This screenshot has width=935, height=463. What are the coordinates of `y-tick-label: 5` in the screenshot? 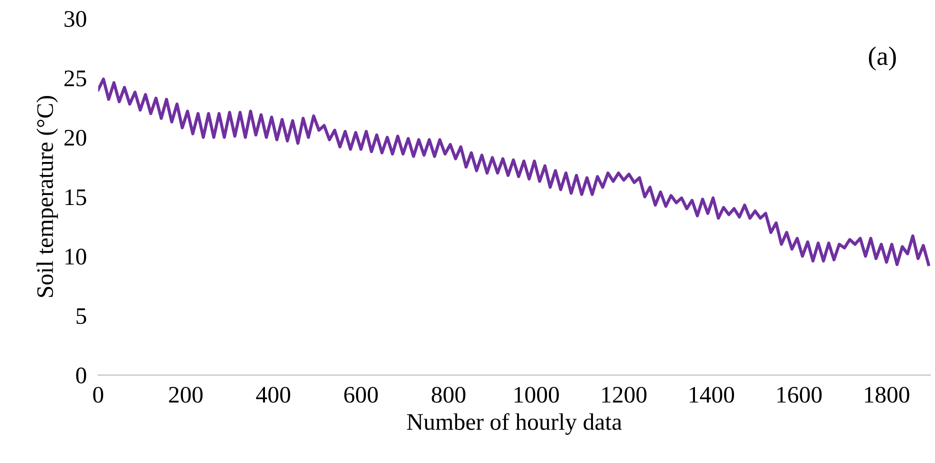 It's located at (81, 316).